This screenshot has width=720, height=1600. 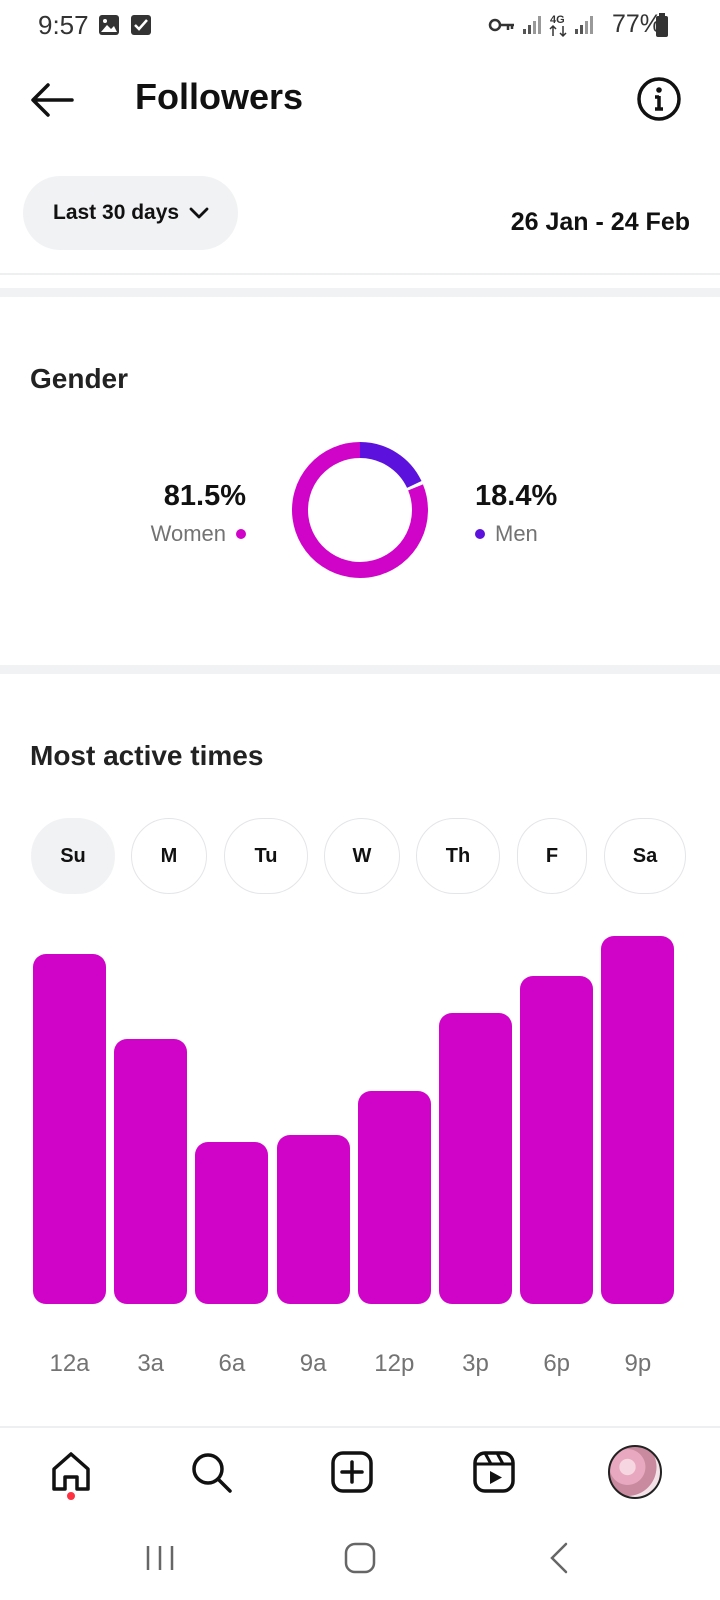 I want to click on men-percent: 18.4%, so click(x=516, y=496).